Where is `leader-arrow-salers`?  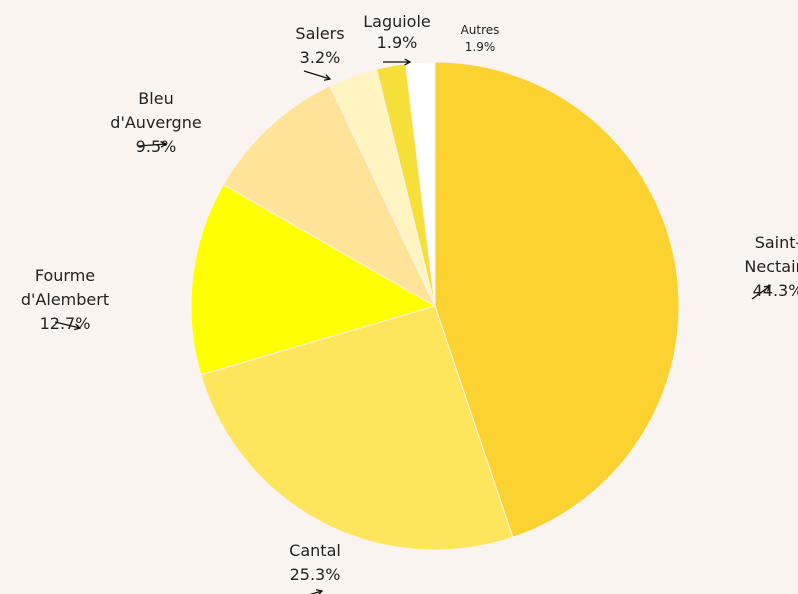 leader-arrow-salers is located at coordinates (317, 75).